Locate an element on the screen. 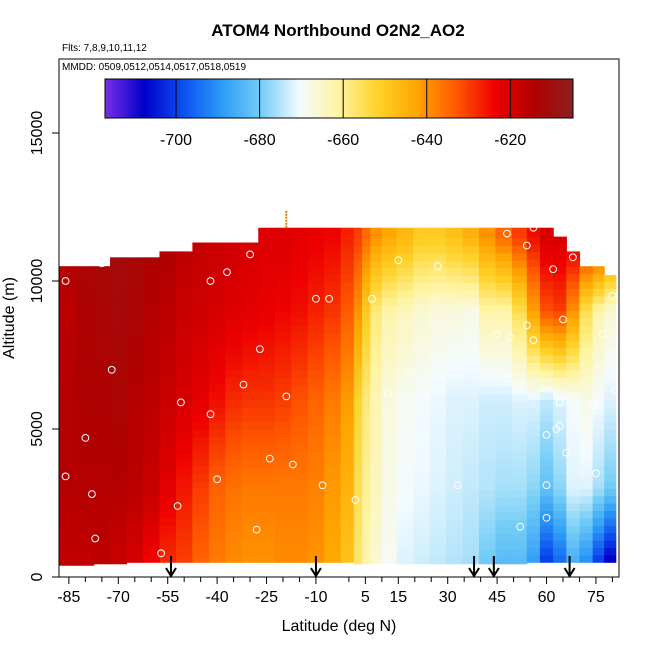 This screenshot has width=650, height=650. x-tick-label: 5 is located at coordinates (365, 597).